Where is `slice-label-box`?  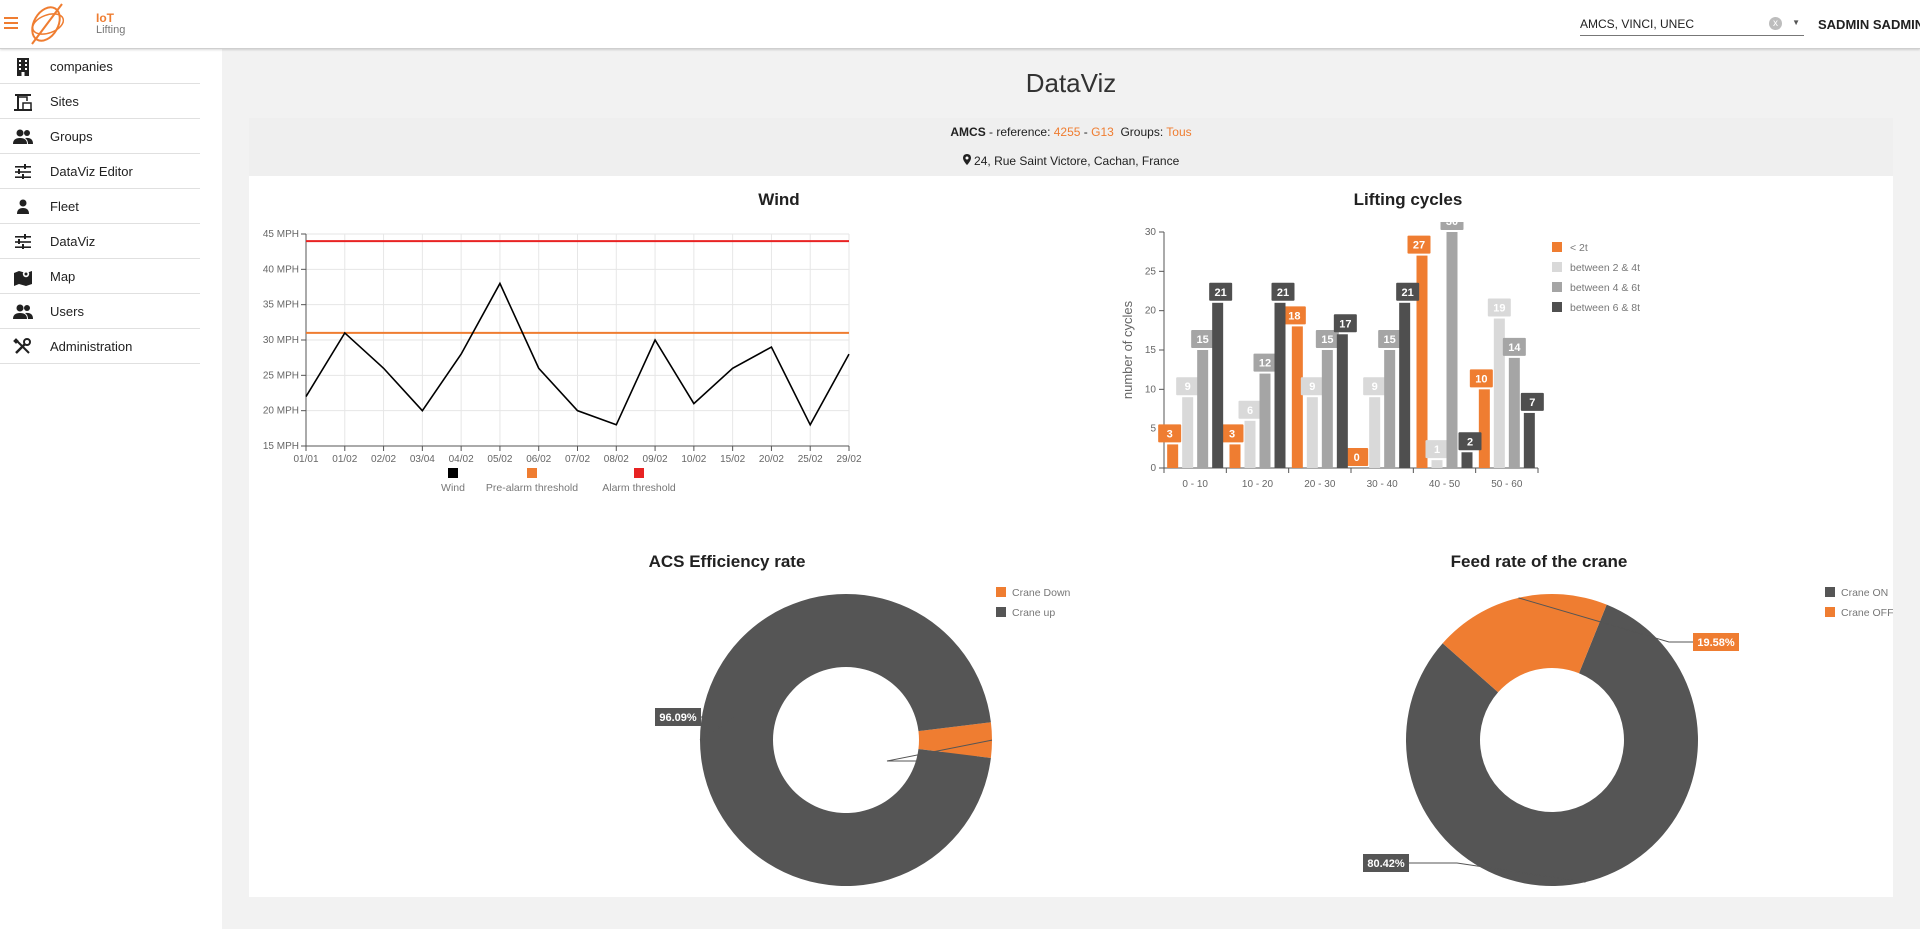 slice-label-box is located at coordinates (1716, 642).